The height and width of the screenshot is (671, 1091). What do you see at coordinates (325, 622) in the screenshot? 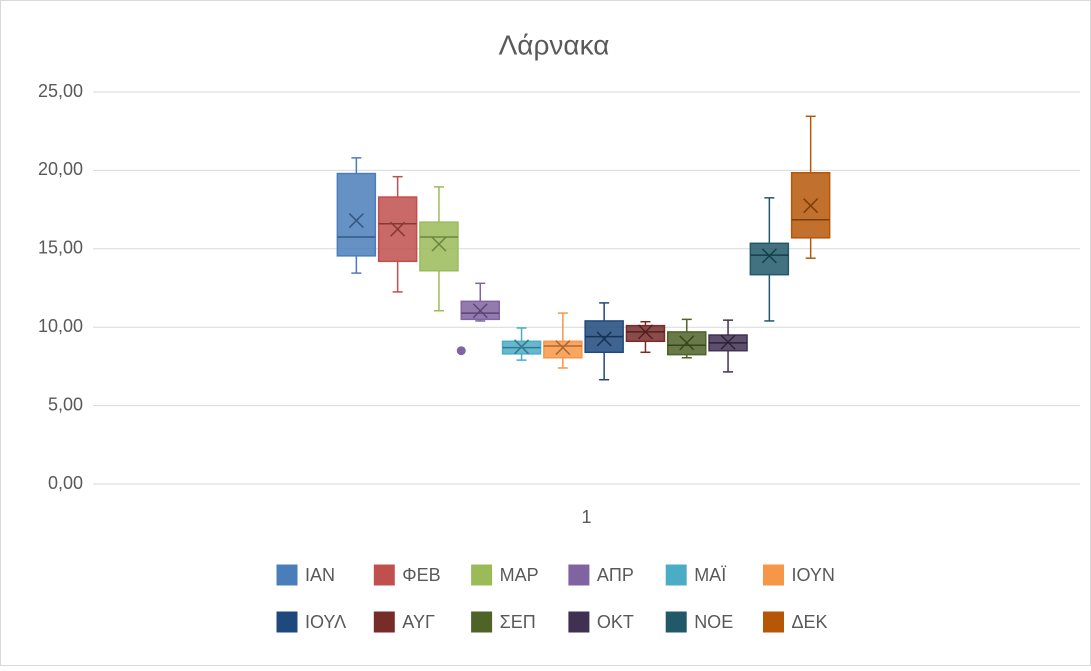
I see `legend-label: ΙΟΥΛ` at bounding box center [325, 622].